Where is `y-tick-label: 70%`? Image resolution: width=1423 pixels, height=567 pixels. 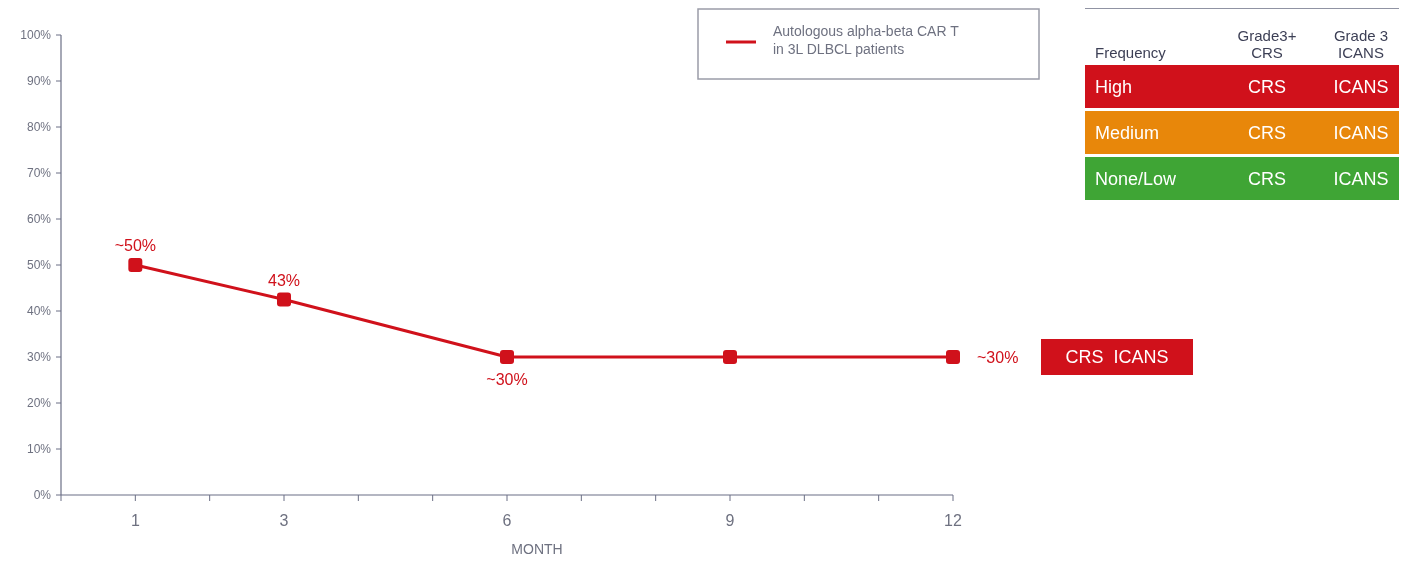
y-tick-label: 70% is located at coordinates (39, 173).